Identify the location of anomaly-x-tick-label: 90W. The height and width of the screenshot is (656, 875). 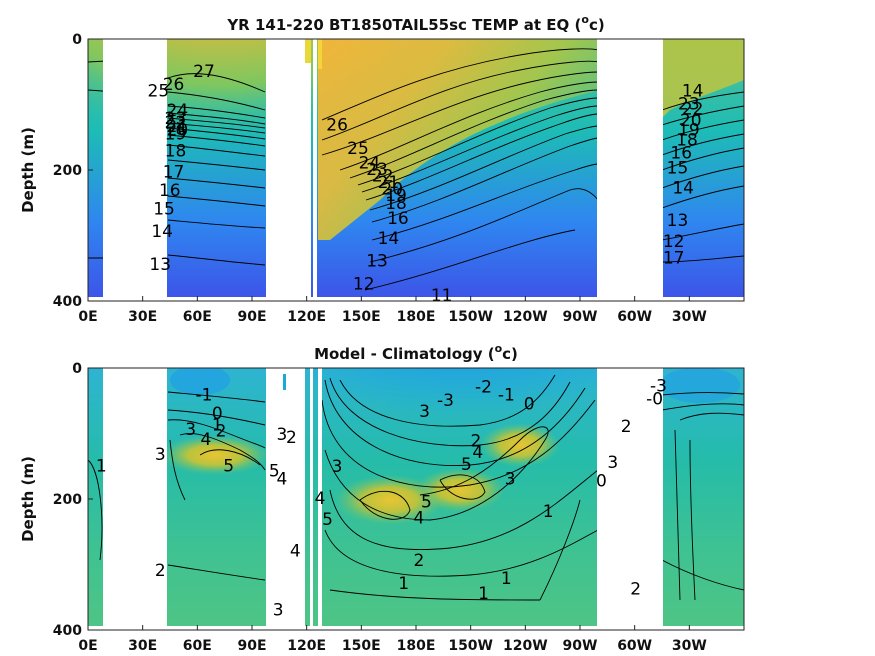
(580, 646).